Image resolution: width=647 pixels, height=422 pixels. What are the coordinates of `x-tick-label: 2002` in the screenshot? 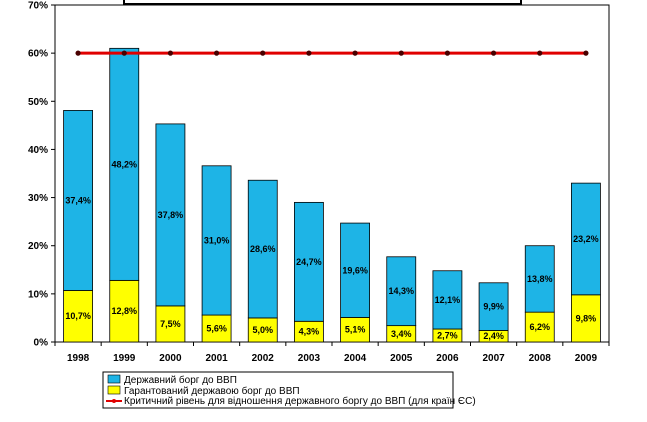 It's located at (263, 358).